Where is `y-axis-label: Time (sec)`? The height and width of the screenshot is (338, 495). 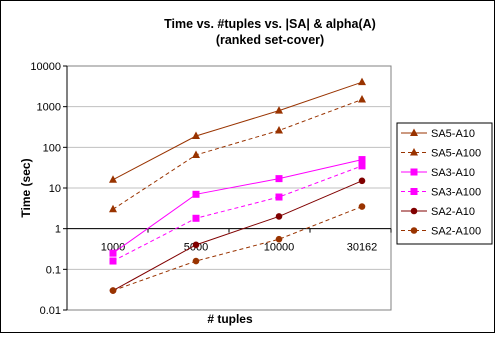 y-axis-label: Time (sec) is located at coordinates (26, 187).